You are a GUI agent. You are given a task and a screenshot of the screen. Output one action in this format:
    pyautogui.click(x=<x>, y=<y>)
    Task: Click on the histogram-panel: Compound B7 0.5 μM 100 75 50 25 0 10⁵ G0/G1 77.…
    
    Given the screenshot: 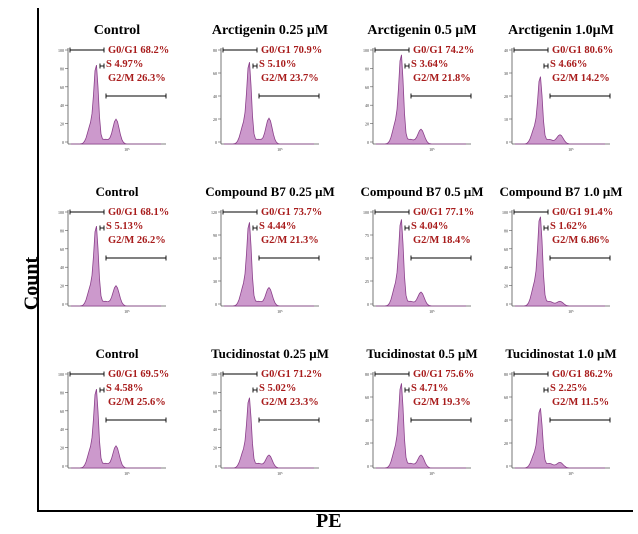 What is the action you would take?
    pyautogui.click(x=422, y=249)
    